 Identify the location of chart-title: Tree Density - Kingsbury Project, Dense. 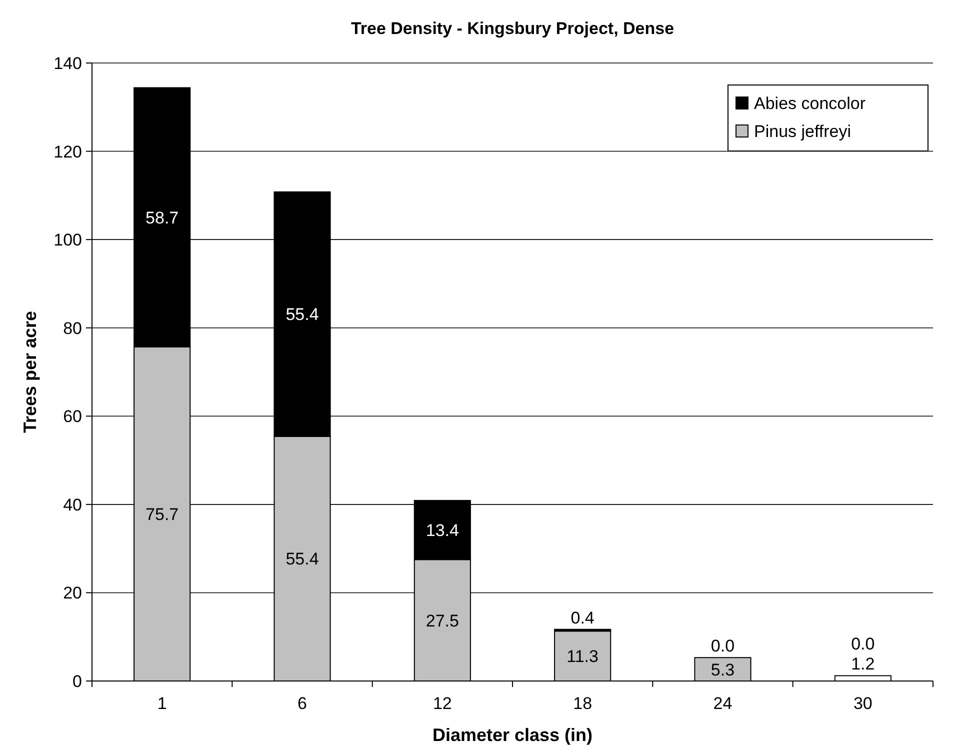
(512, 28).